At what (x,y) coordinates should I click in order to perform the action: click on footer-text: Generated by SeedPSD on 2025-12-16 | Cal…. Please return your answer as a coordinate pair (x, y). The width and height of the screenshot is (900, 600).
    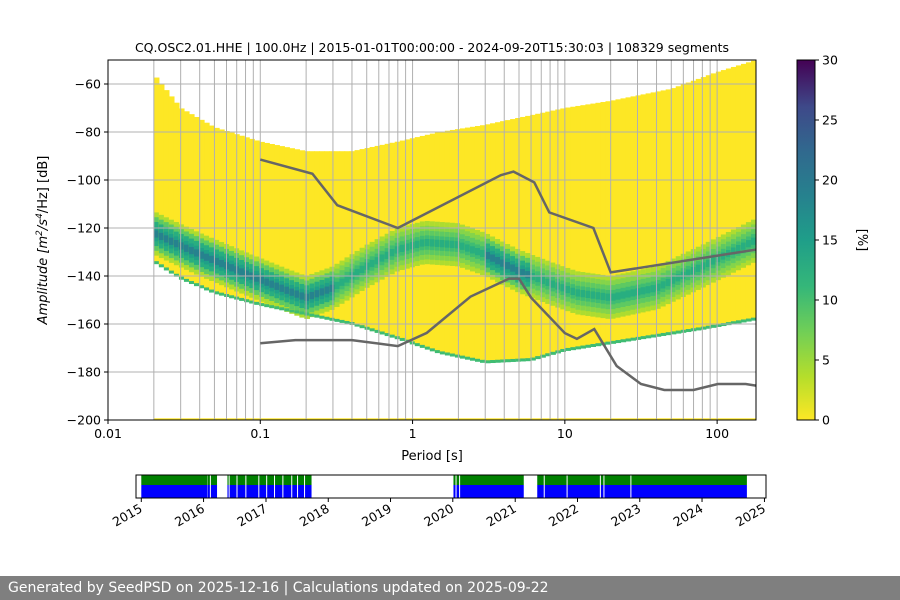
    Looking at the image, I should click on (278, 588).